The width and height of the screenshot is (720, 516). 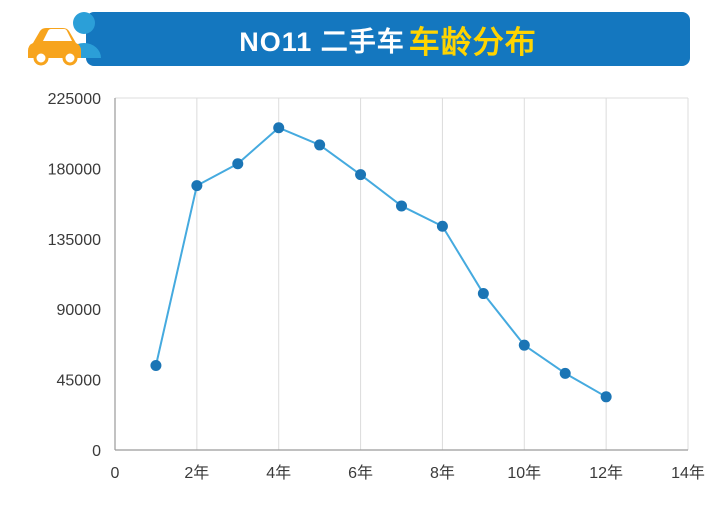 I want to click on x-tick-label: 0, so click(x=115, y=473).